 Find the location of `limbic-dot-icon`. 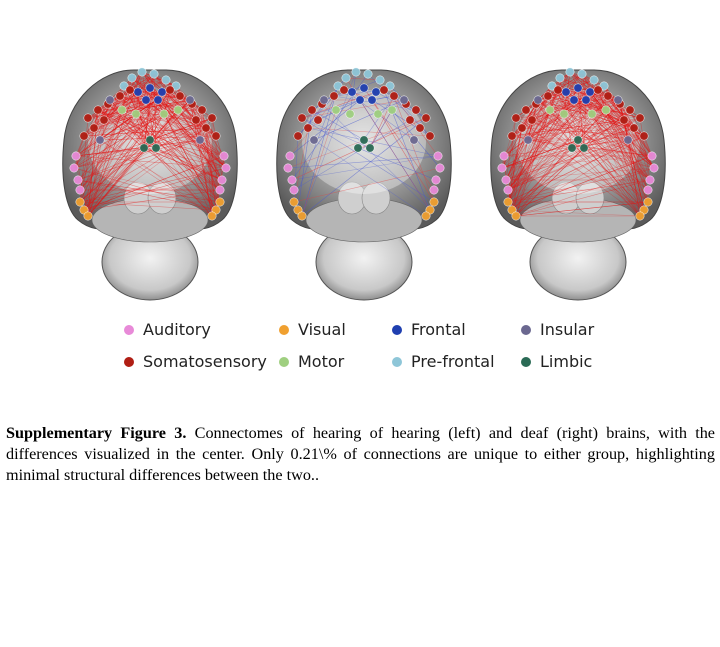

limbic-dot-icon is located at coordinates (526, 361).